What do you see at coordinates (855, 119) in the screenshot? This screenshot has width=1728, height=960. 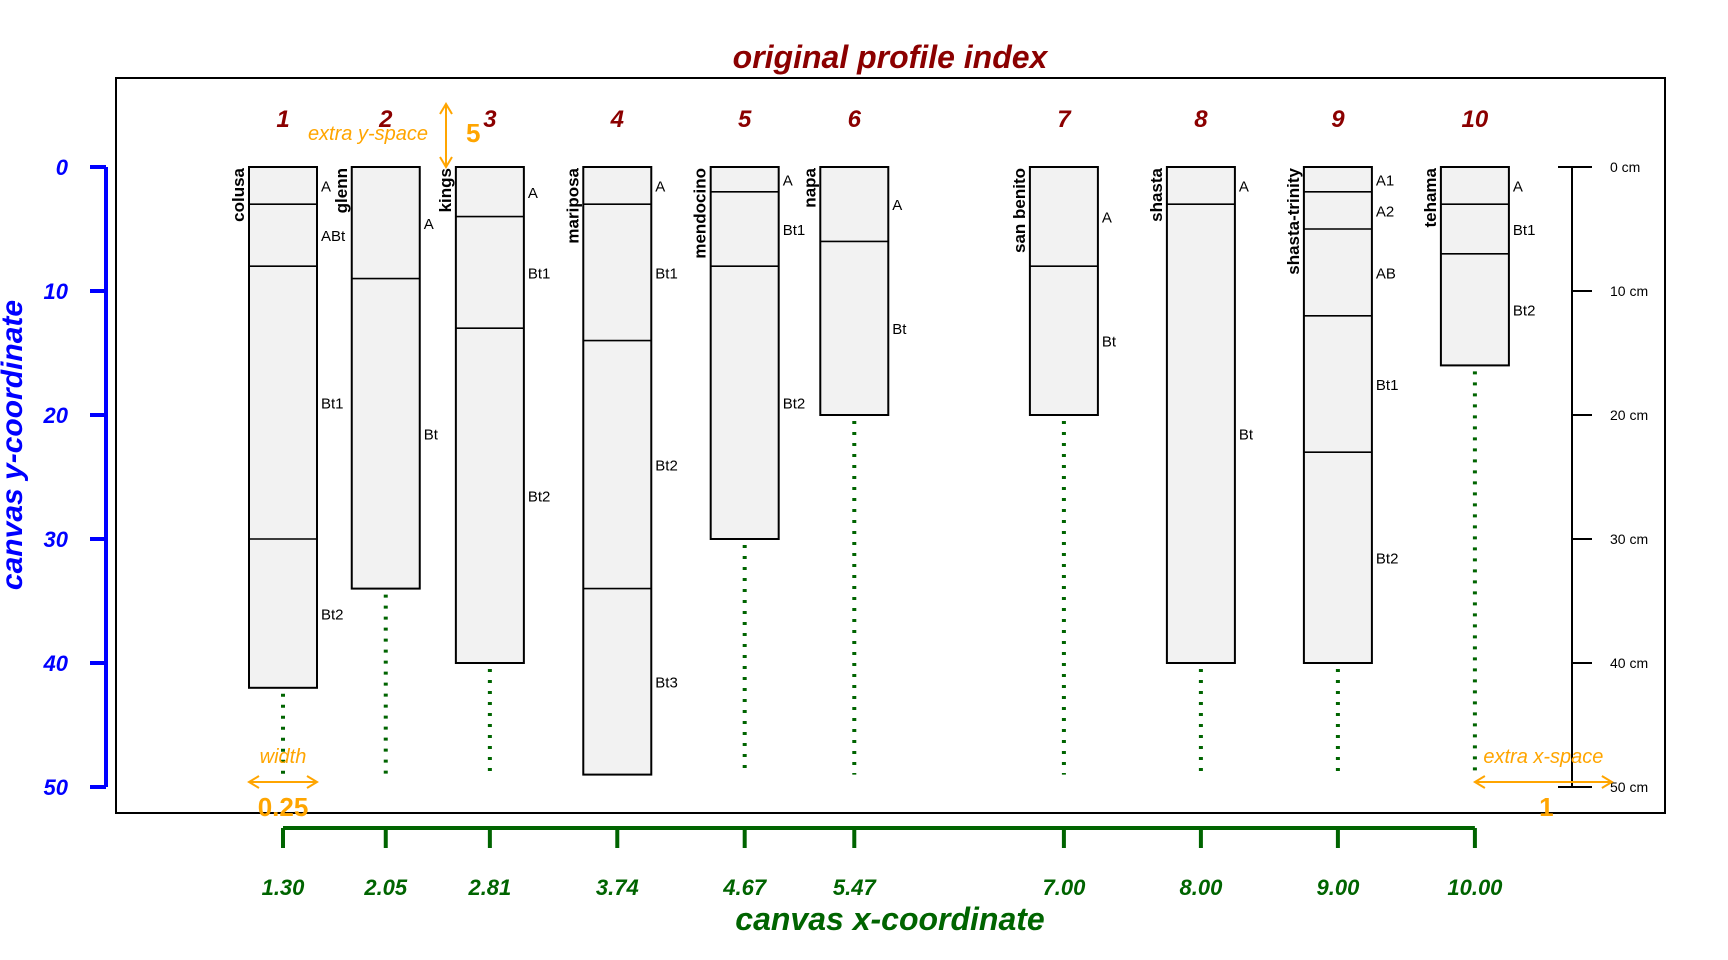 I see `profile-index-label: 6` at bounding box center [855, 119].